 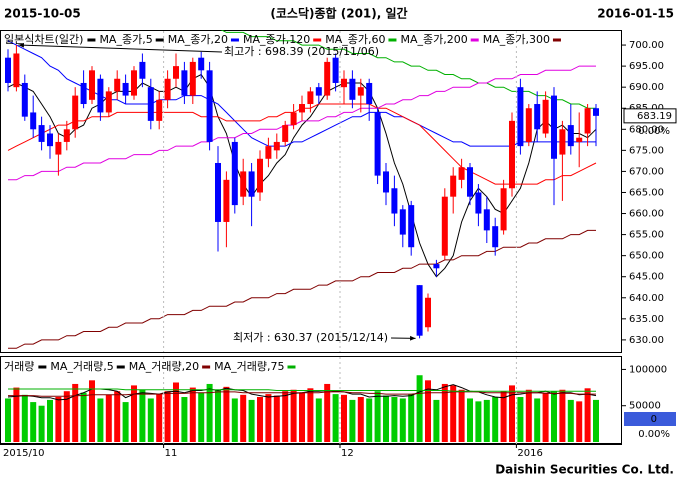 I want to click on last-price: 683.19, so click(x=654, y=116).